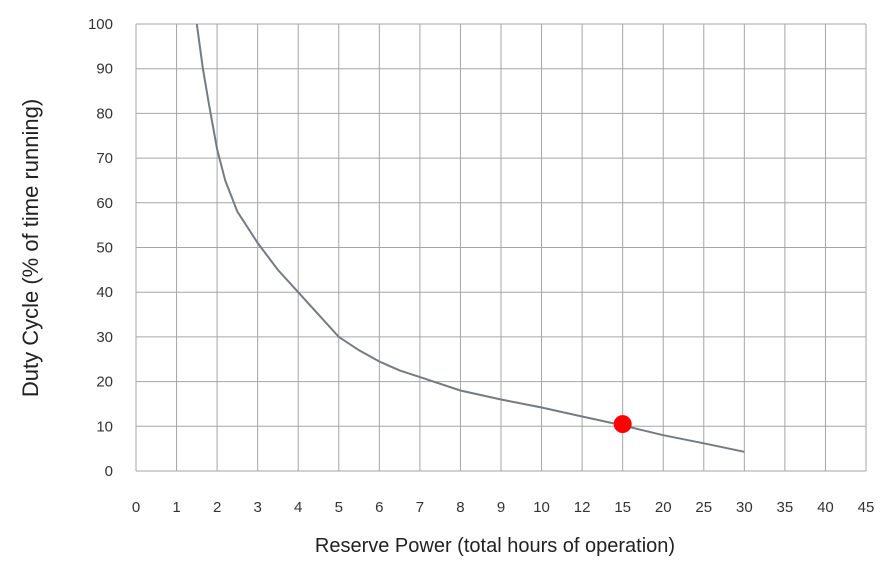 This screenshot has height=563, width=888. I want to click on y-tick-label: 50, so click(104, 248).